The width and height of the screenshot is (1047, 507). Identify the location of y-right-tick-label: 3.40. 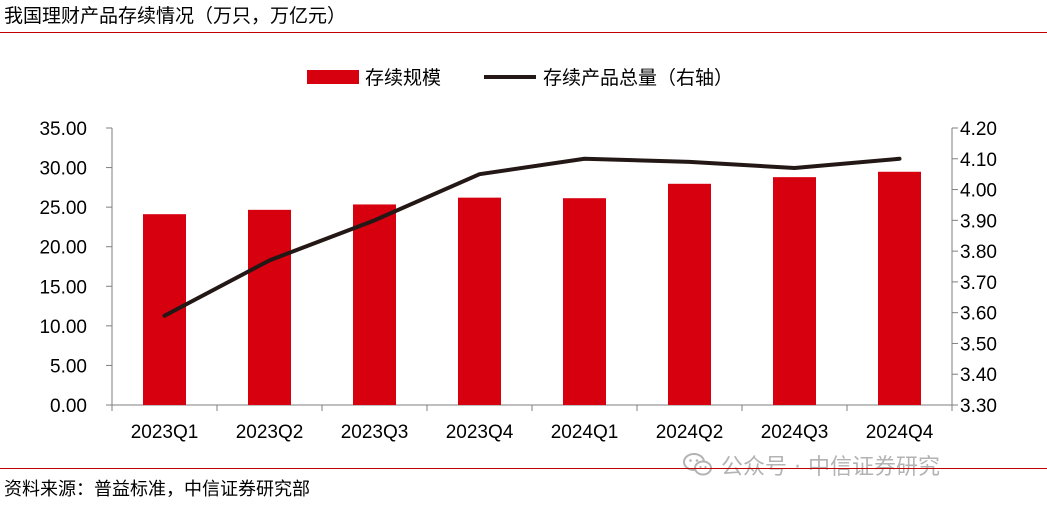
(978, 375).